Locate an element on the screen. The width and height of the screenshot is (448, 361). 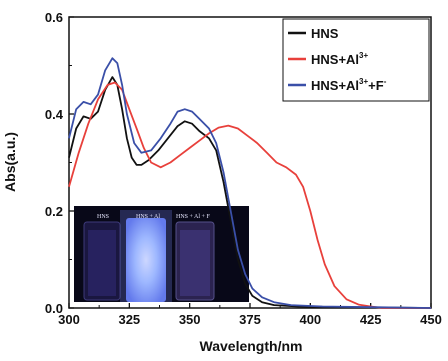
x-axis-ticks: 300 325 350 375 400 425 450 is located at coordinates (250, 315).